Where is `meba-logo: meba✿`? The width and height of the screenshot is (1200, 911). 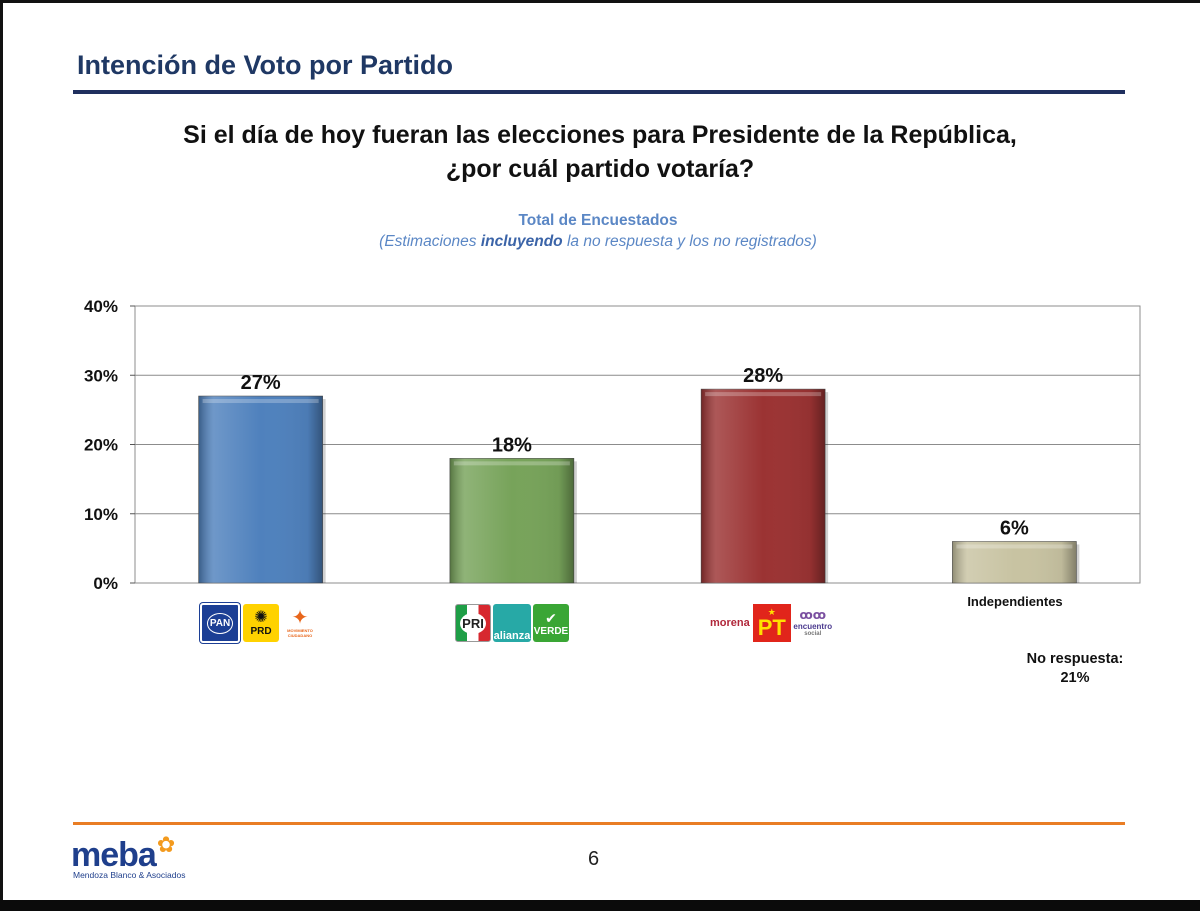 meba-logo: meba✿ is located at coordinates (123, 853).